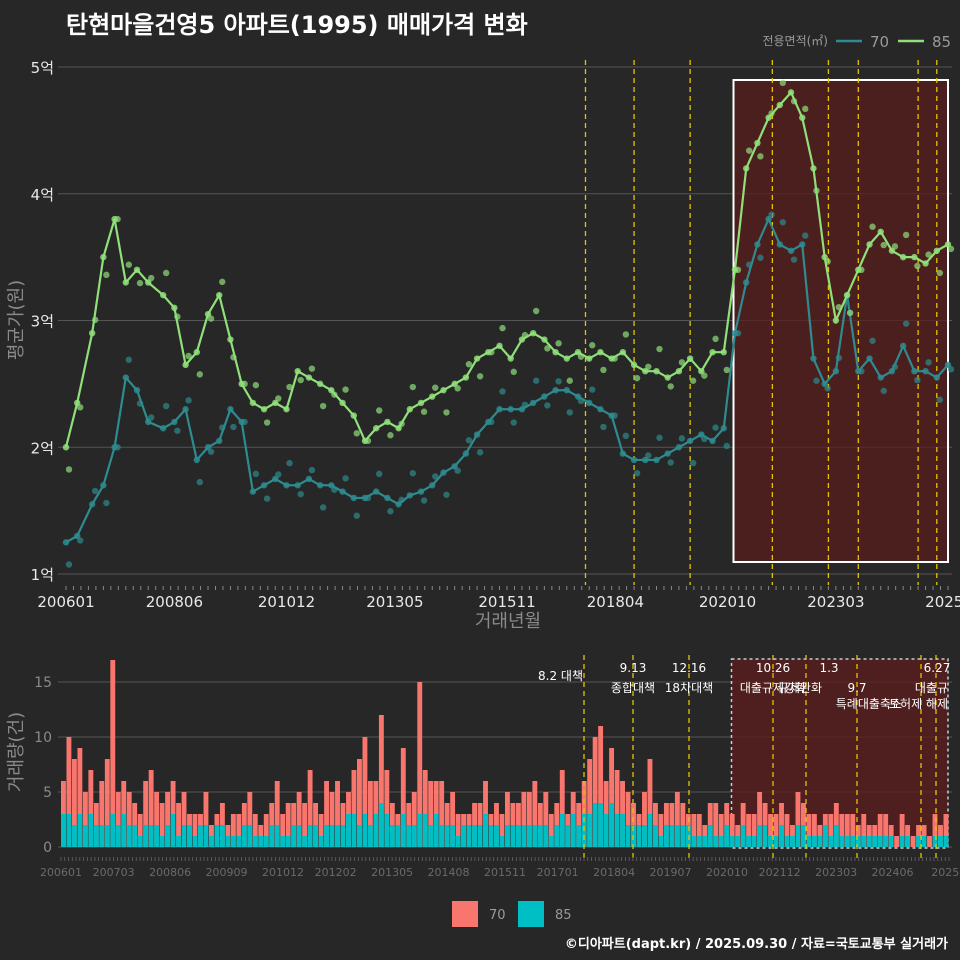 The height and width of the screenshot is (960, 960). What do you see at coordinates (869, 704) in the screenshot?
I see `event-label: 특례대출축소` at bounding box center [869, 704].